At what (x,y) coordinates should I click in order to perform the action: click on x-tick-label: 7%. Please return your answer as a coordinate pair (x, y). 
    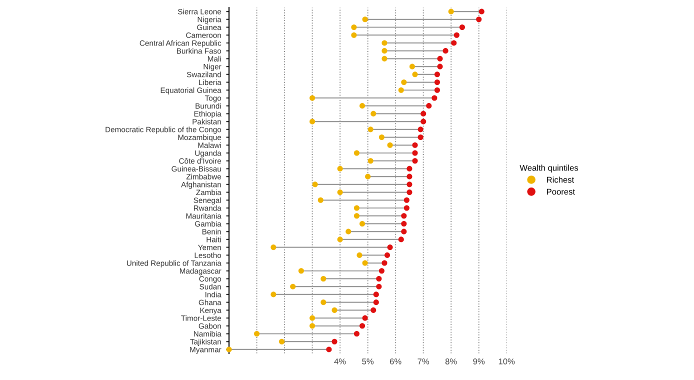
    Looking at the image, I should click on (424, 361).